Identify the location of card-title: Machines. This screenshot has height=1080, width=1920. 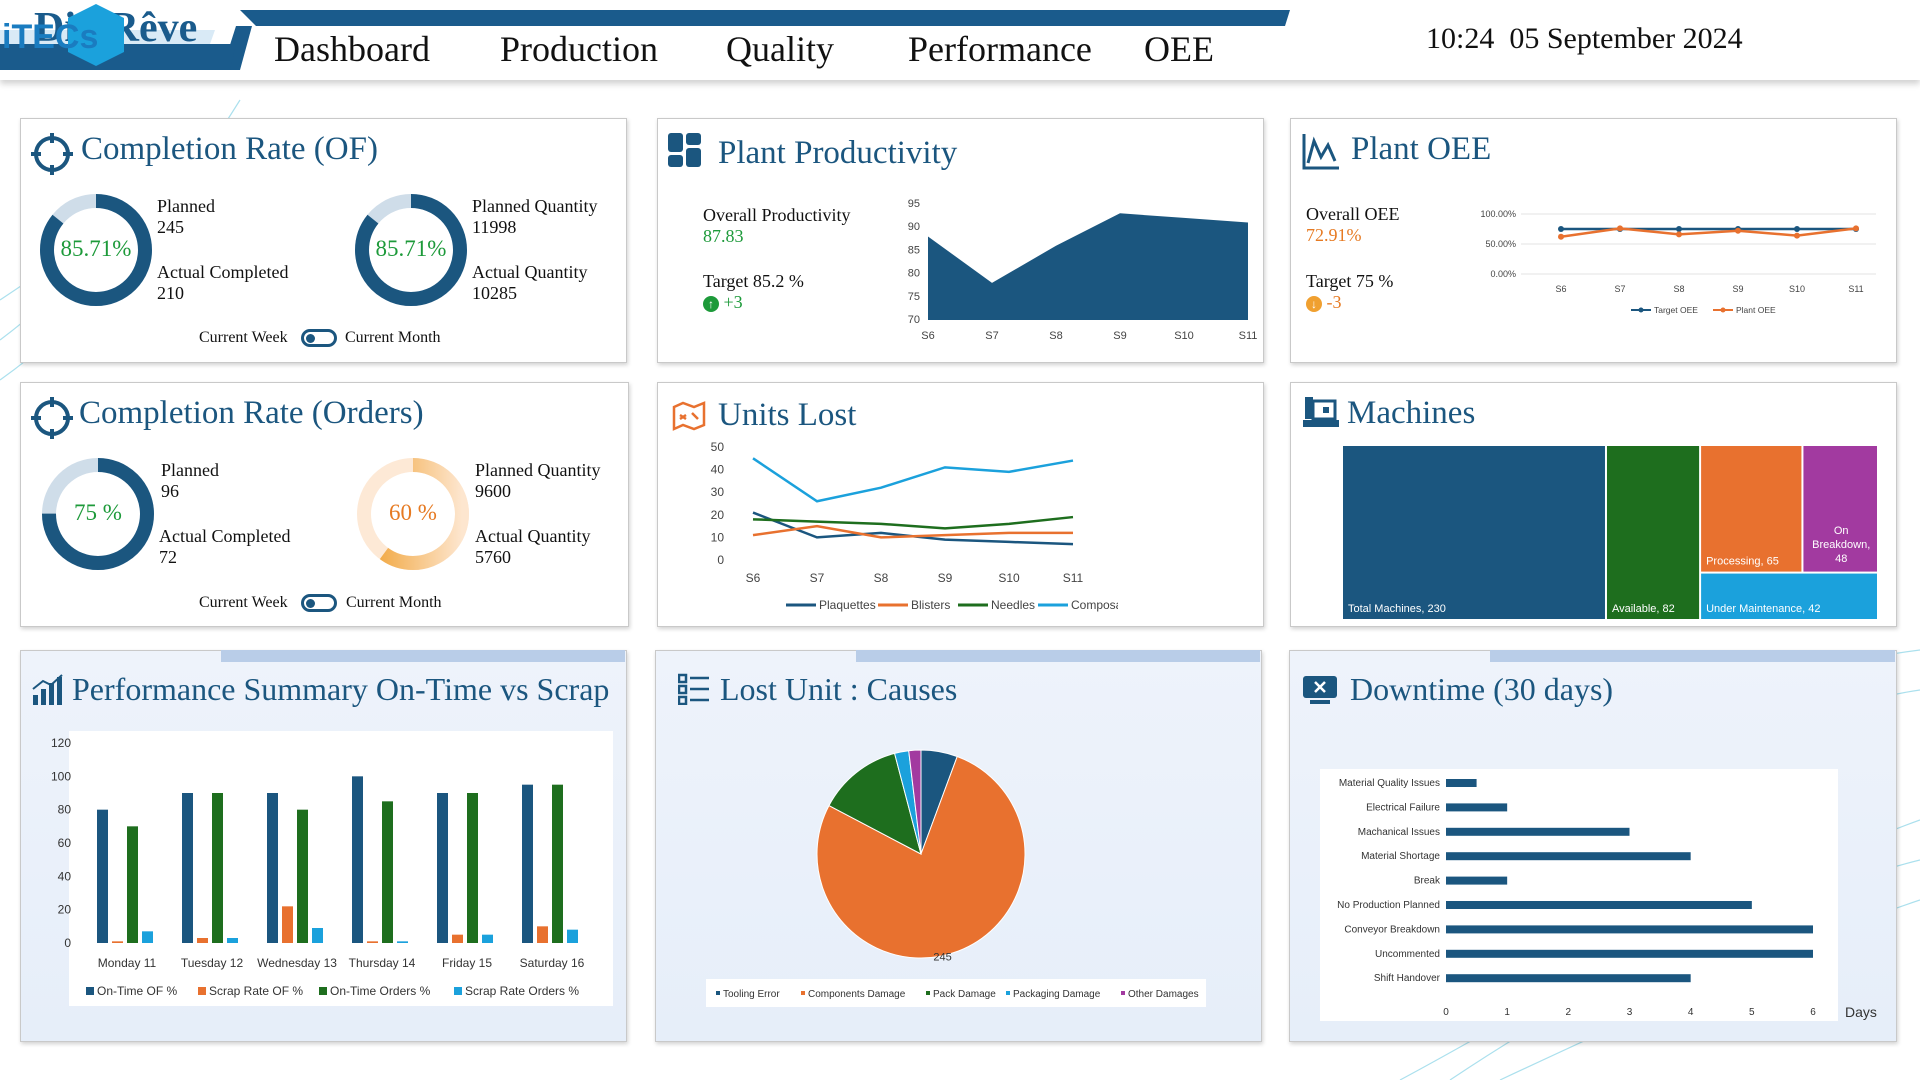
(1411, 413).